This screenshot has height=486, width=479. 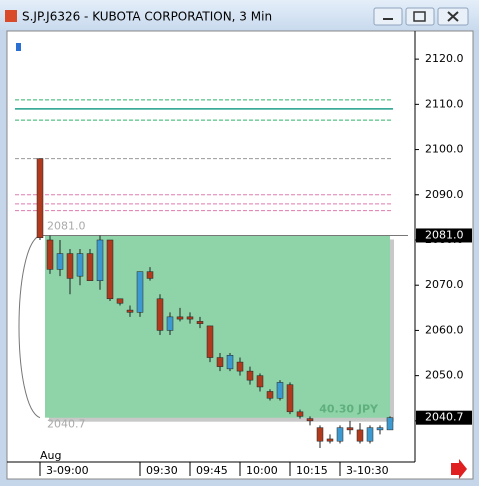 I want to click on y-tick-label: 2090.0, so click(x=444, y=194).